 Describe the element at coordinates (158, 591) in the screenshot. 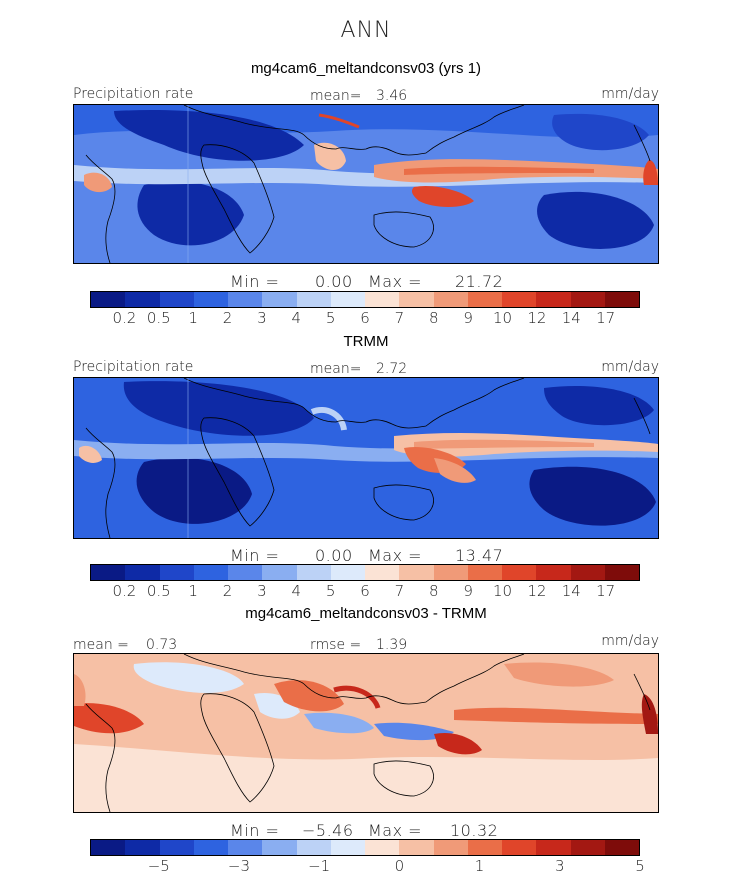

I see `colorbar-tick-label: 0.5` at that location.